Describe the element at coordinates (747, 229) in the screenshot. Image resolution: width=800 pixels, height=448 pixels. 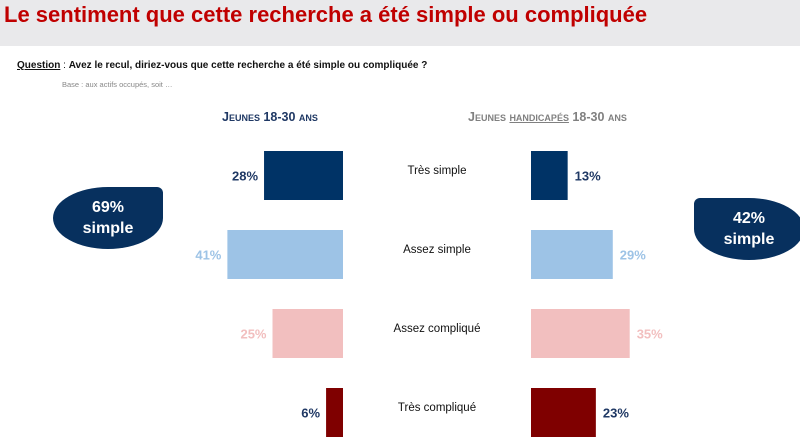
I see `summary-bubble-right: 42% simple` at that location.